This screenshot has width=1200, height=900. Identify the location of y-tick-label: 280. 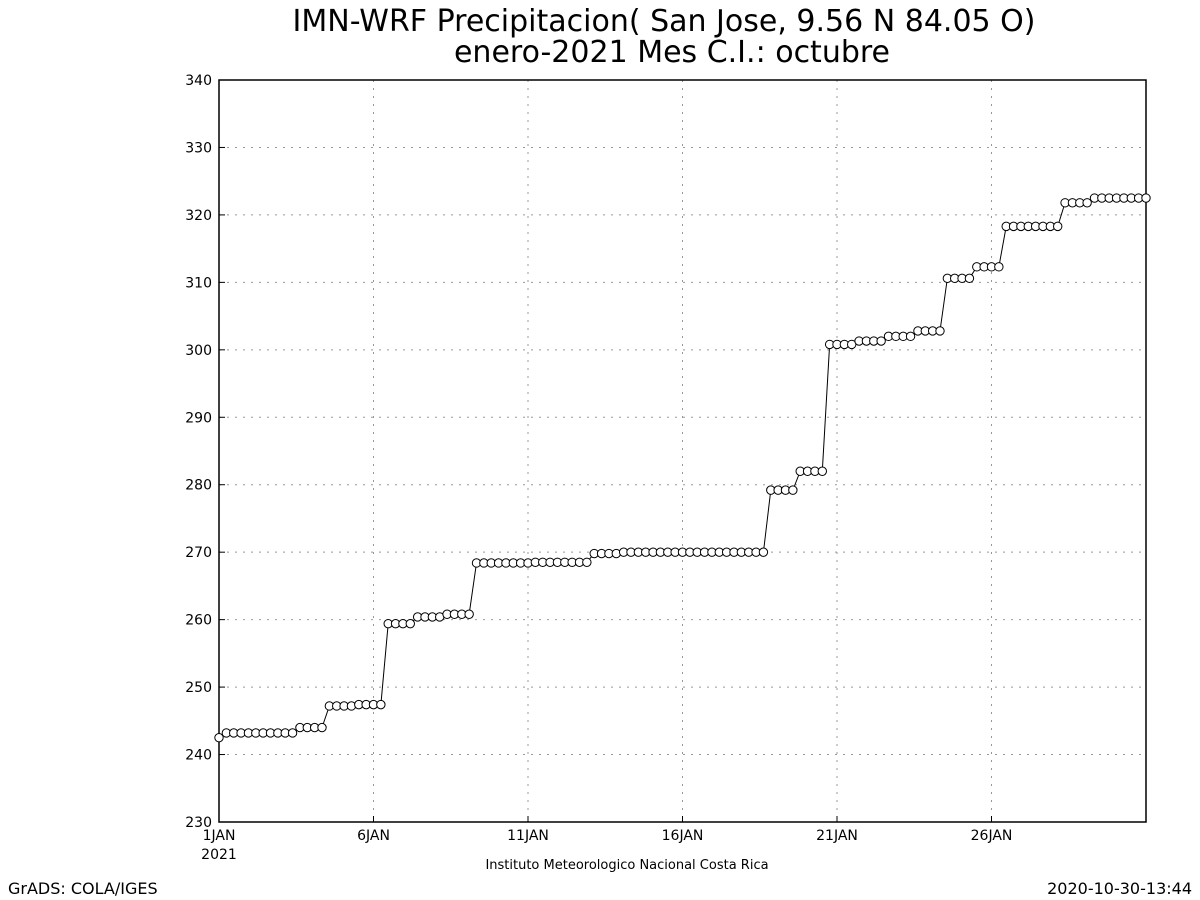
(198, 486).